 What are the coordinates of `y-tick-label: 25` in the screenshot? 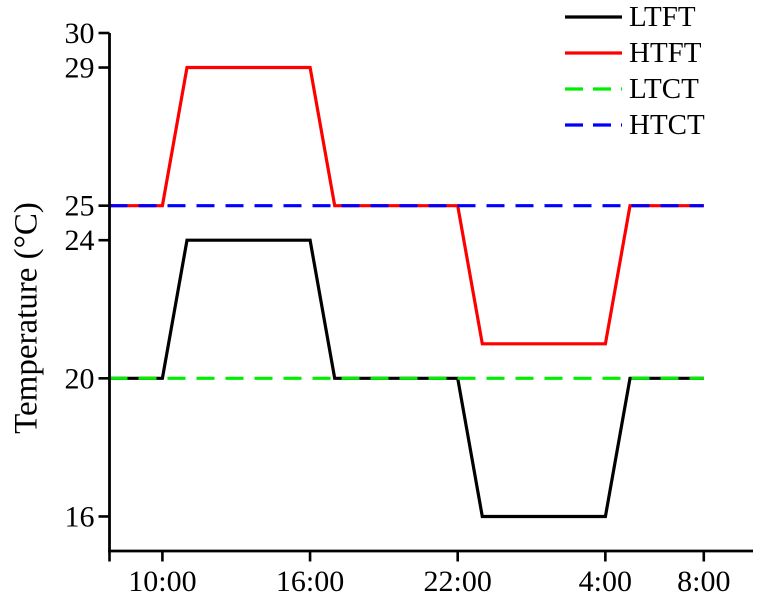 It's located at (80, 206).